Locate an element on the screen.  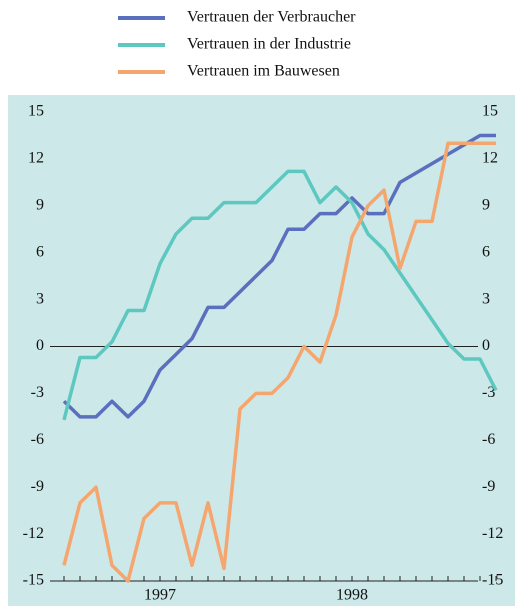
y-tick-label: 12 is located at coordinates (36, 158).